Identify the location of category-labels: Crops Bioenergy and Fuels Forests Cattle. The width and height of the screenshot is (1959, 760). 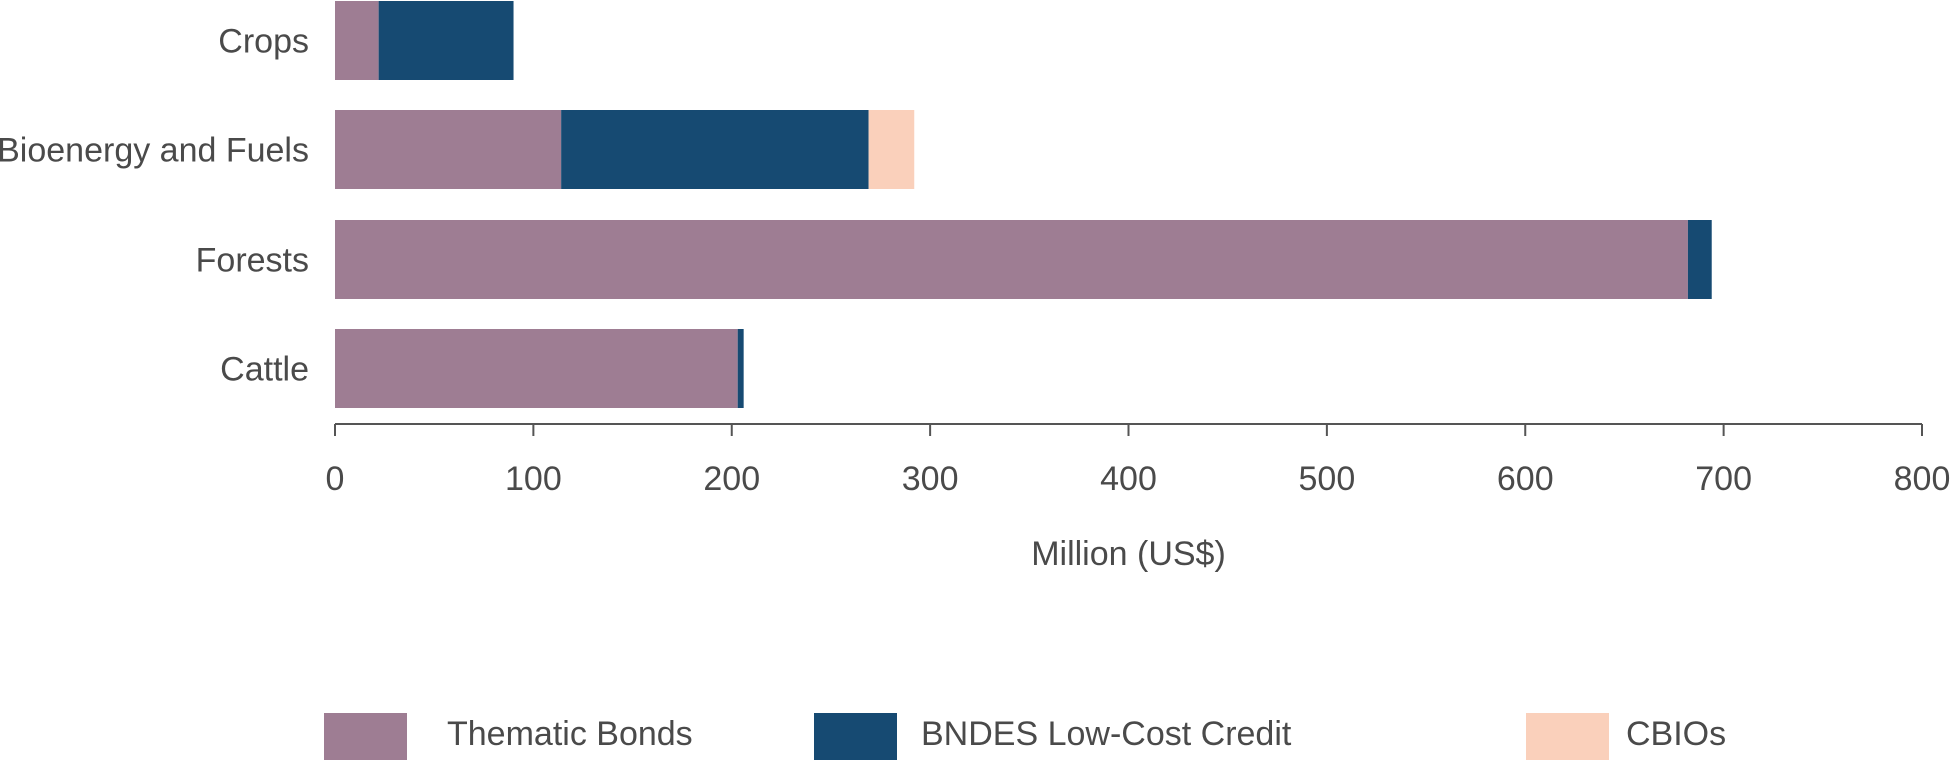
(154, 206).